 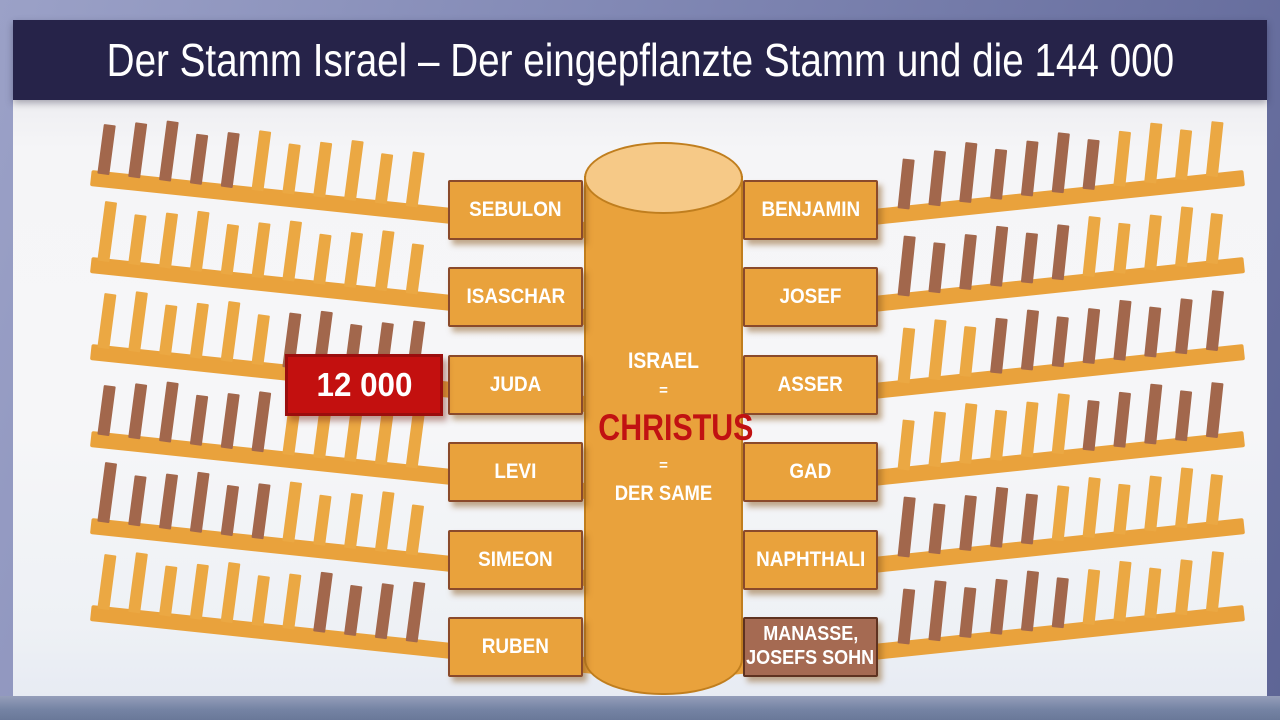 What do you see at coordinates (515, 297) in the screenshot?
I see `tribe-box-isaschar: ISASCHAR` at bounding box center [515, 297].